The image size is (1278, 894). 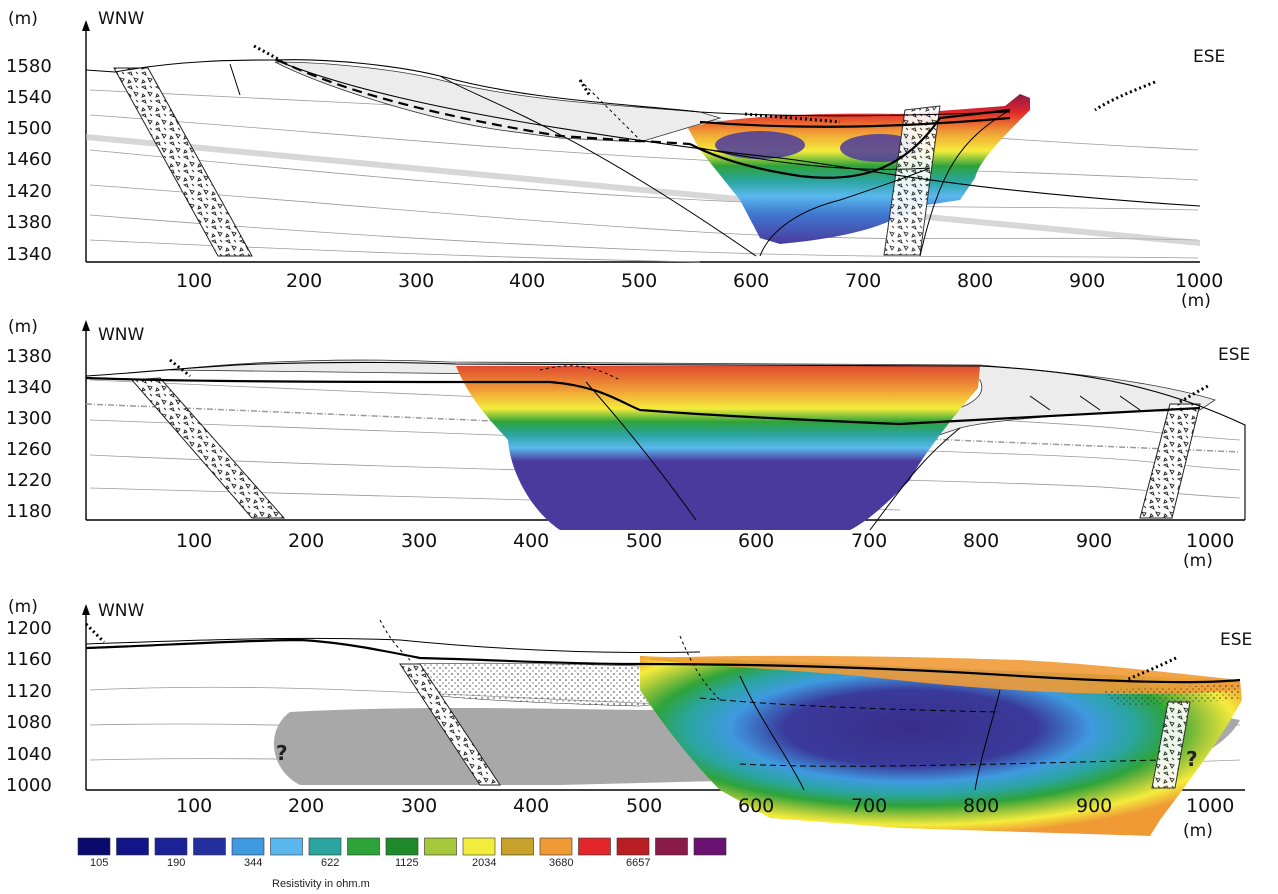 I want to click on sediment-layer, so click(x=1170, y=695).